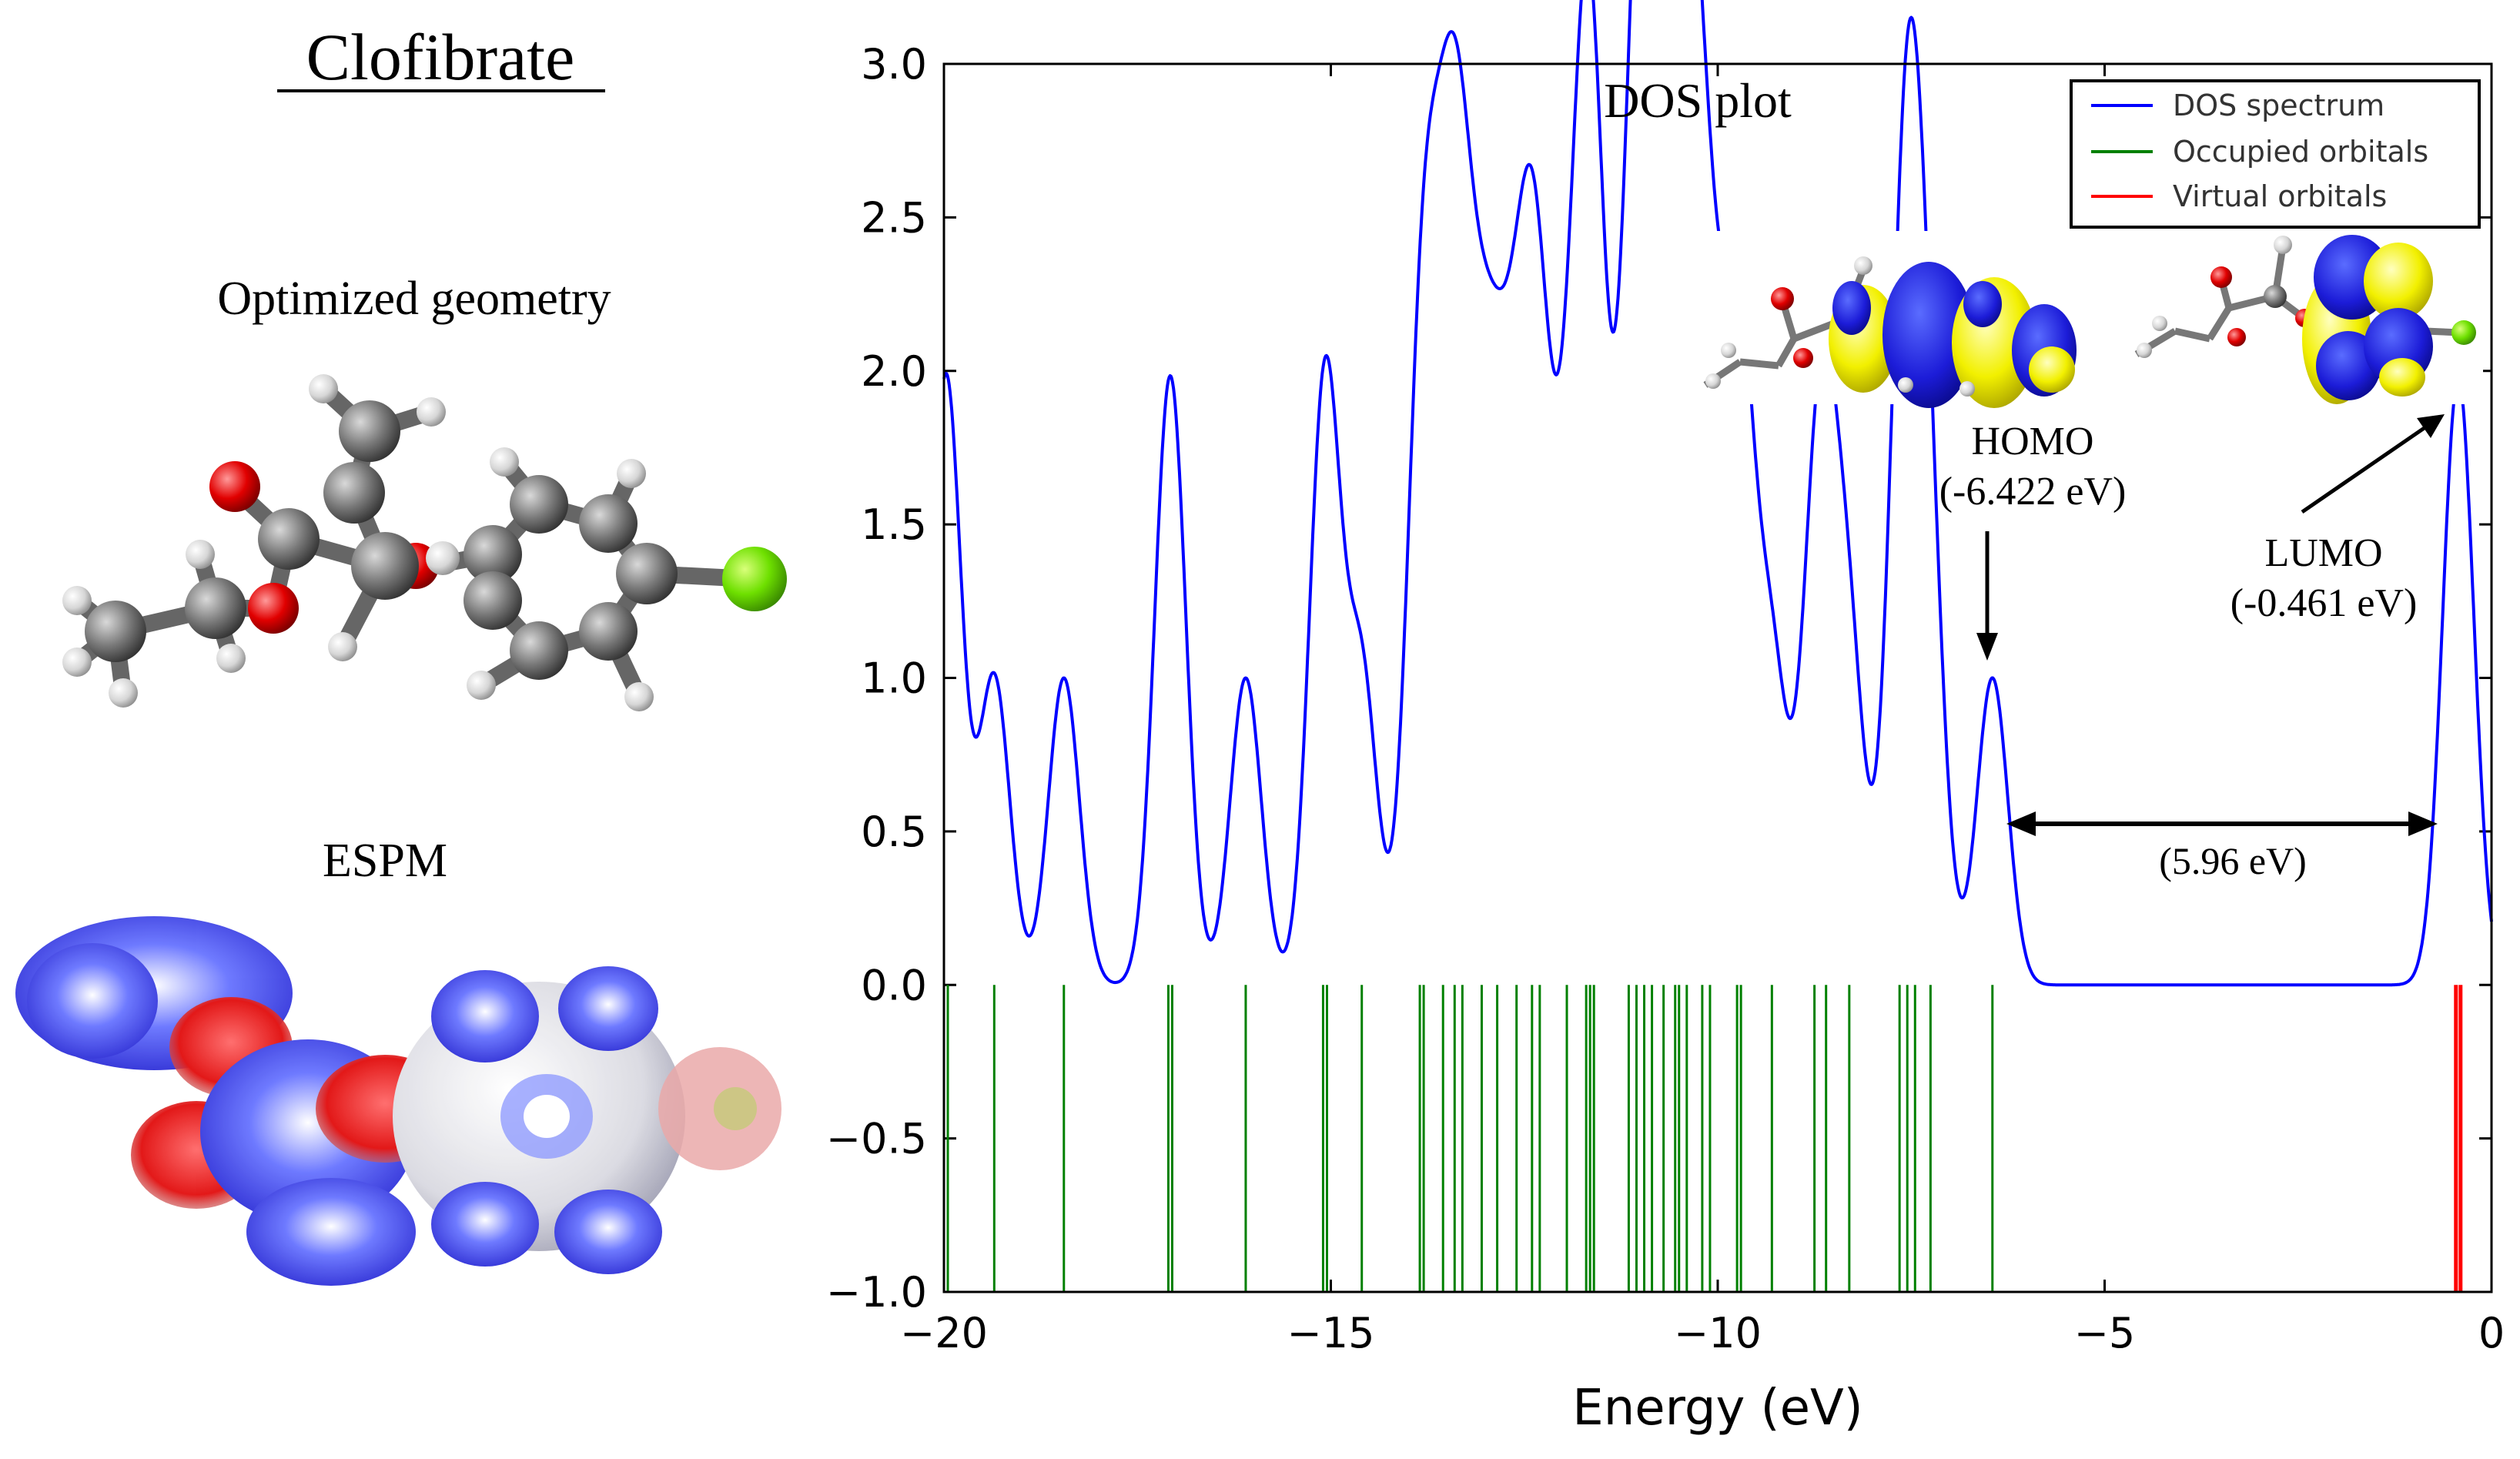  Describe the element at coordinates (894, 217) in the screenshot. I see `y-tick-label-1: 2.5` at that location.